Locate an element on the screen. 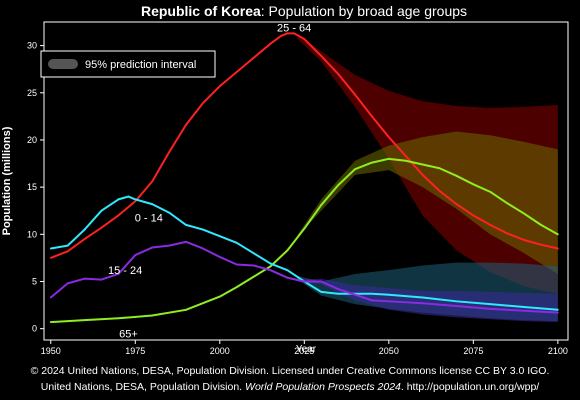 The image size is (580, 400). series-label-15-24: 15 - 24 is located at coordinates (125, 271).